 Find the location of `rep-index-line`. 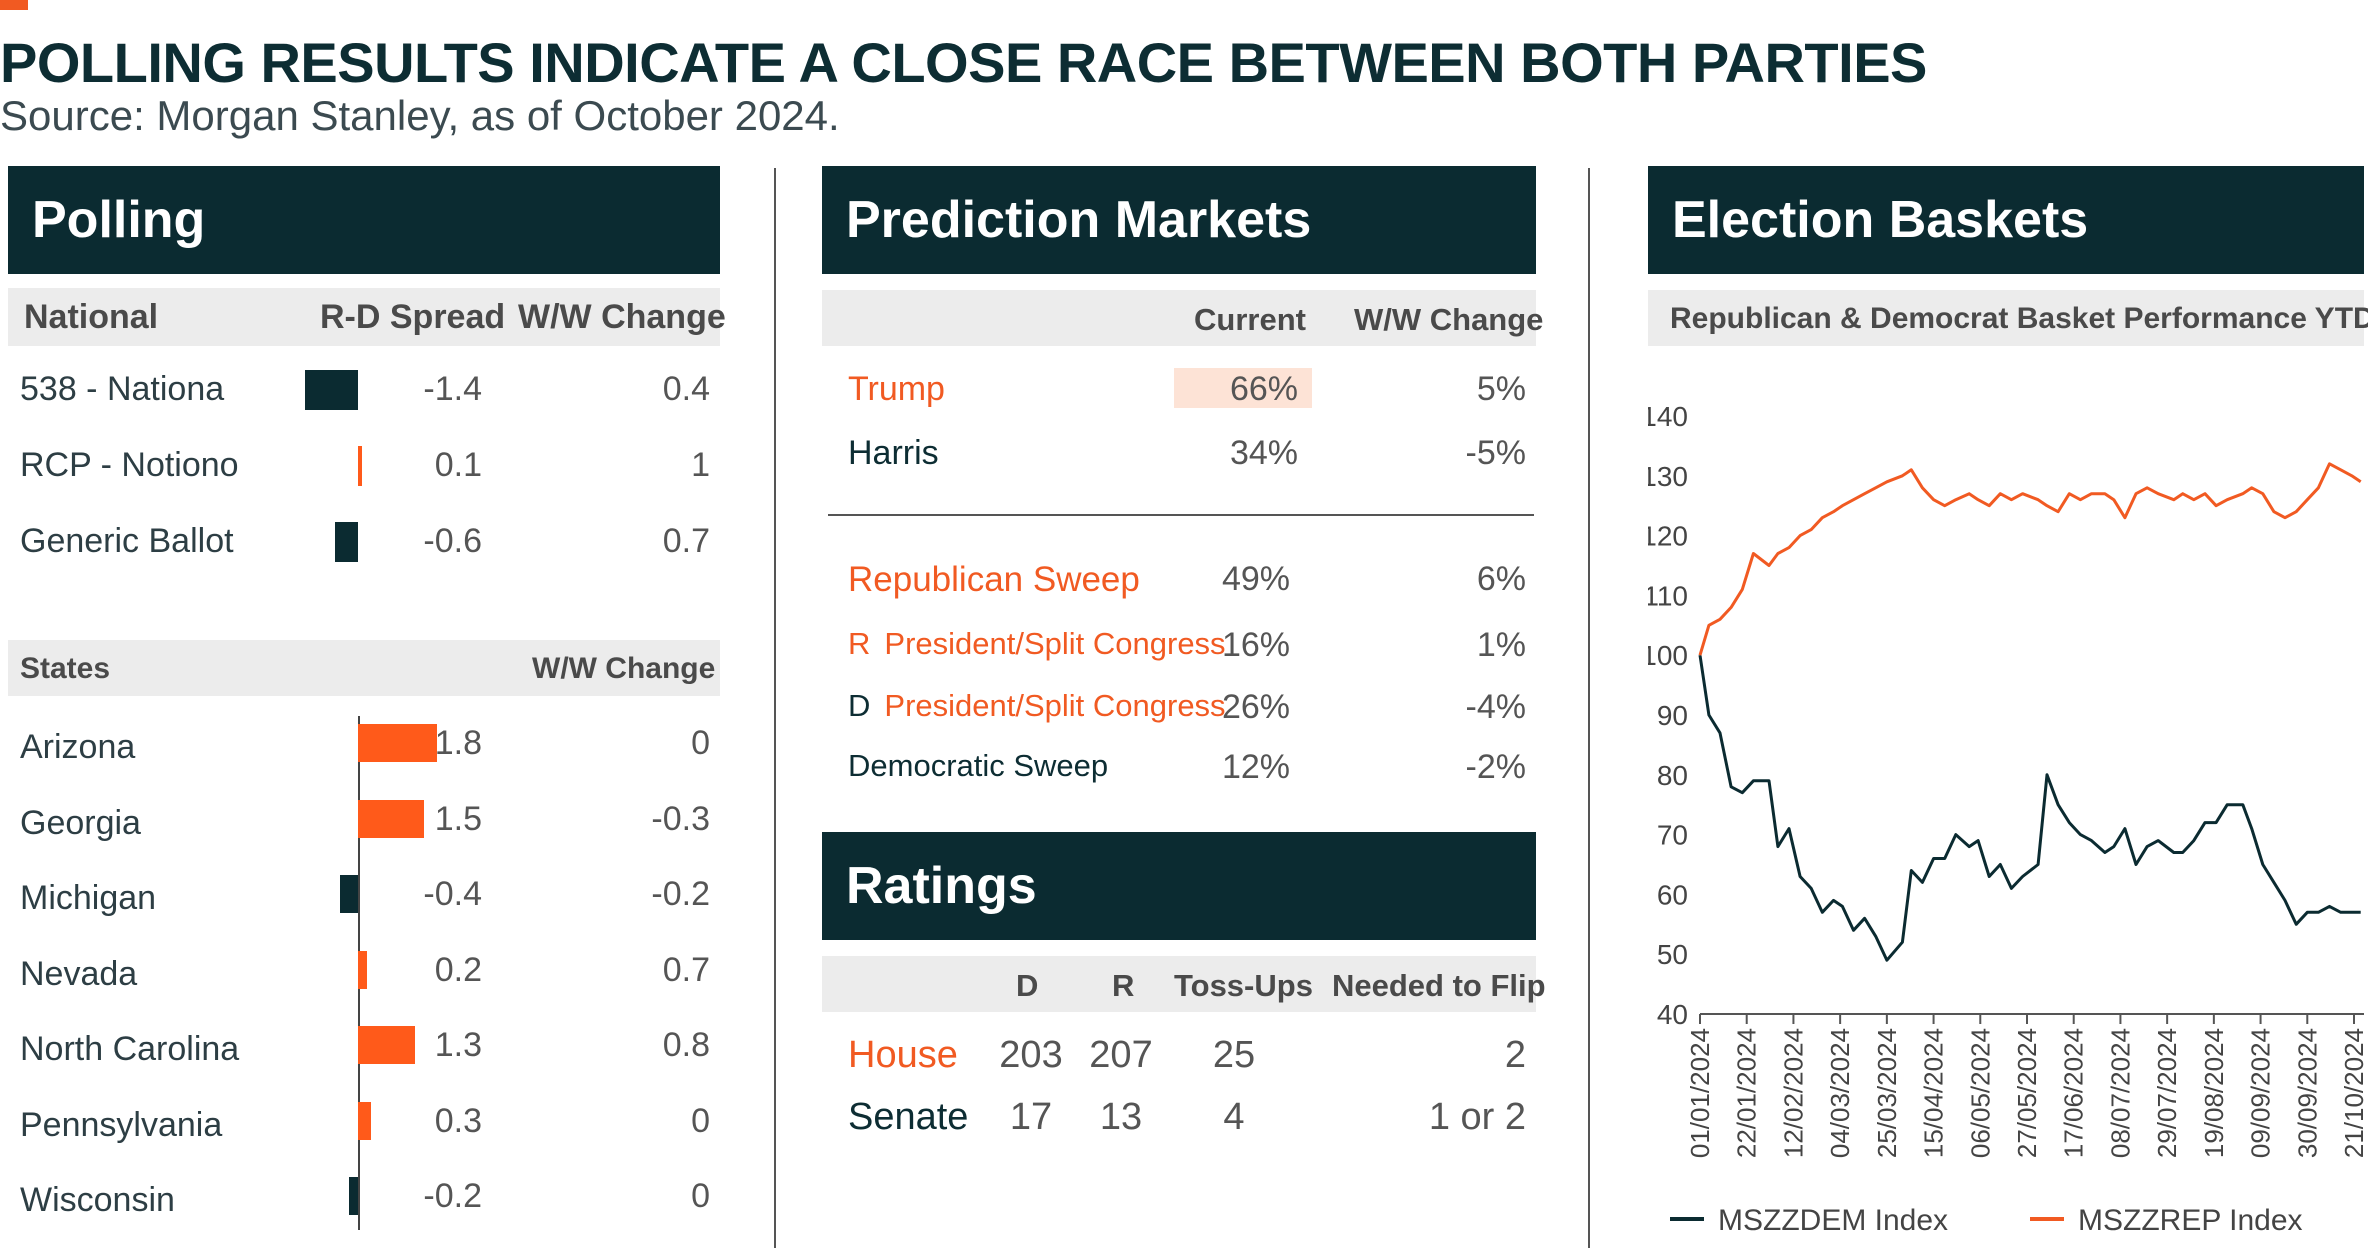

rep-index-line is located at coordinates (2030, 559).